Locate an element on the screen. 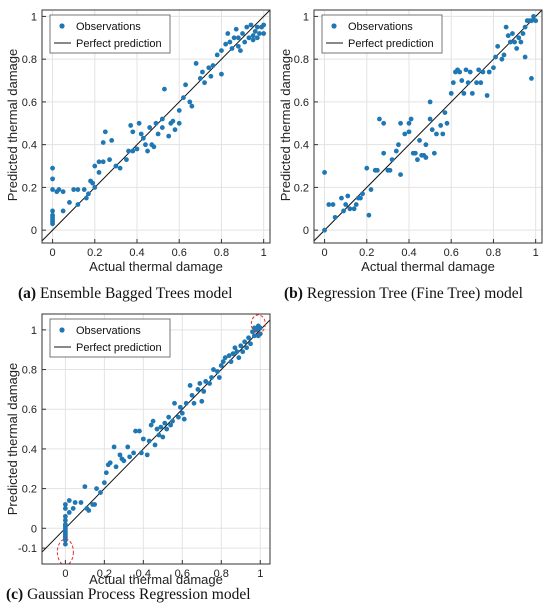 The width and height of the screenshot is (550, 603). y-tick-label: 1 is located at coordinates (34, 331).